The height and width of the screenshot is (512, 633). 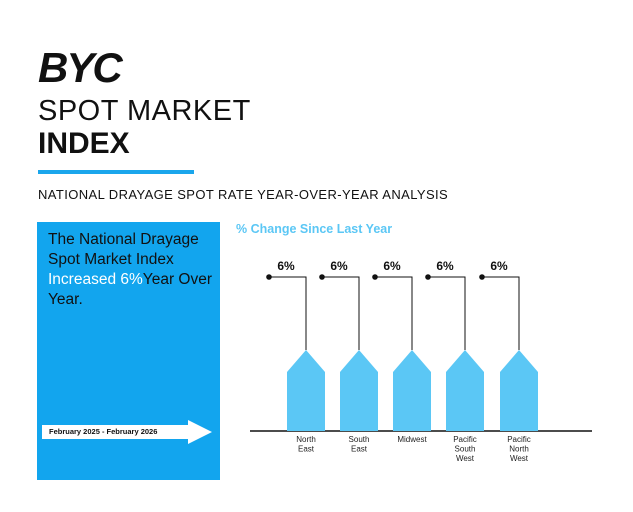 What do you see at coordinates (412, 439) in the screenshot?
I see `category-label: Midwest` at bounding box center [412, 439].